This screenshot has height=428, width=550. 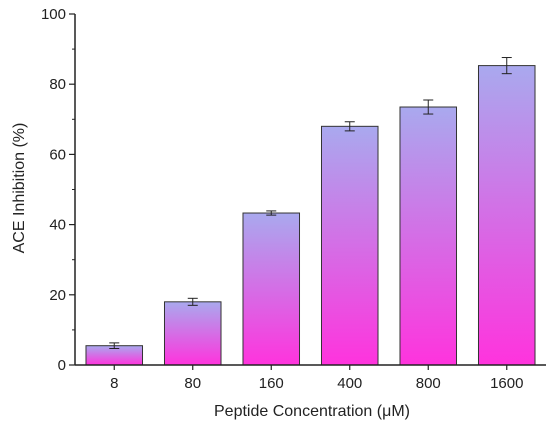 What do you see at coordinates (57, 84) in the screenshot?
I see `y-tick-label-80: 80` at bounding box center [57, 84].